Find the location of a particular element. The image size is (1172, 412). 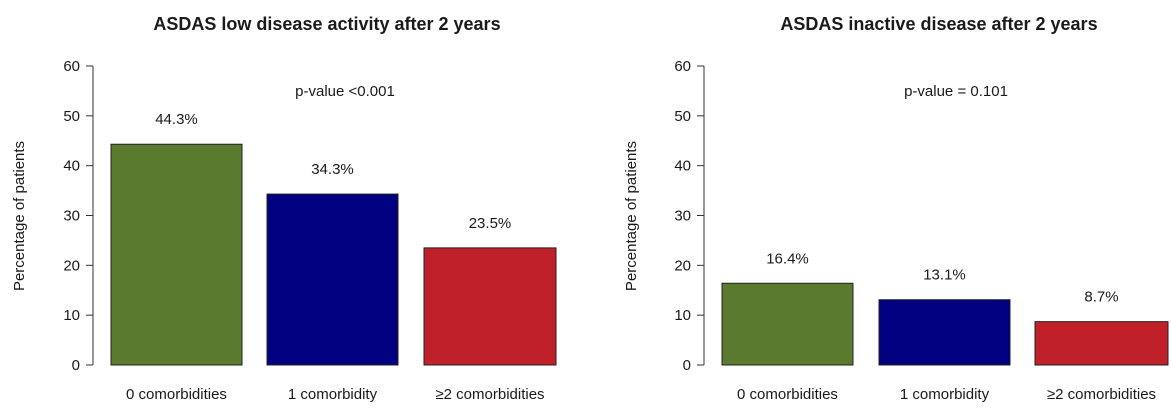

chart-1-data-label: 34.3% is located at coordinates (332, 169).